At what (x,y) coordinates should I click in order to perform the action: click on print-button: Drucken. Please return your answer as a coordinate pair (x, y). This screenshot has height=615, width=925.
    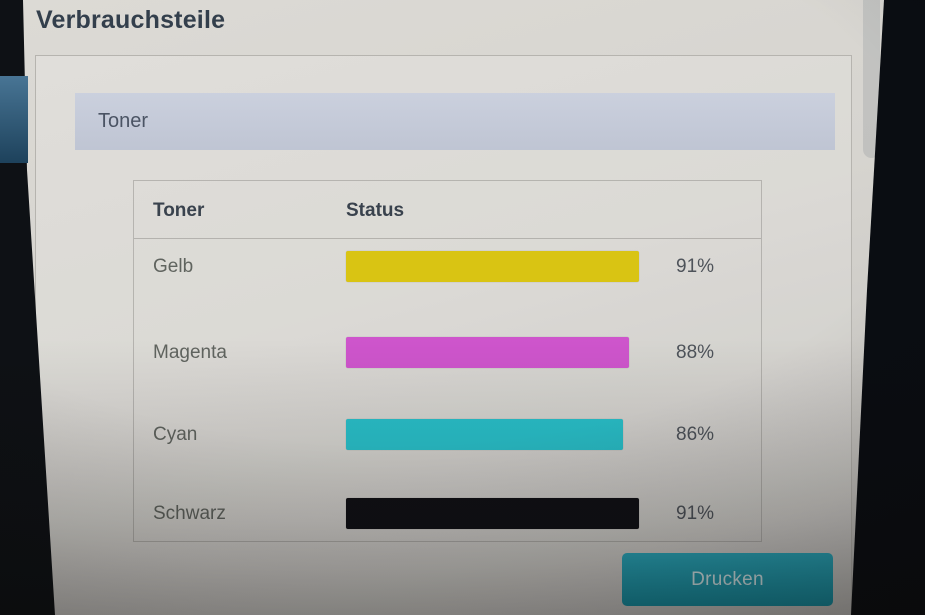
    Looking at the image, I should click on (727, 579).